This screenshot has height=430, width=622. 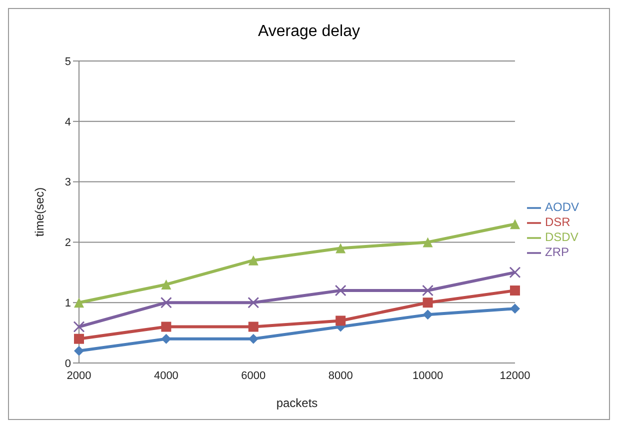 What do you see at coordinates (556, 251) in the screenshot?
I see `legend-label: ZRP` at bounding box center [556, 251].